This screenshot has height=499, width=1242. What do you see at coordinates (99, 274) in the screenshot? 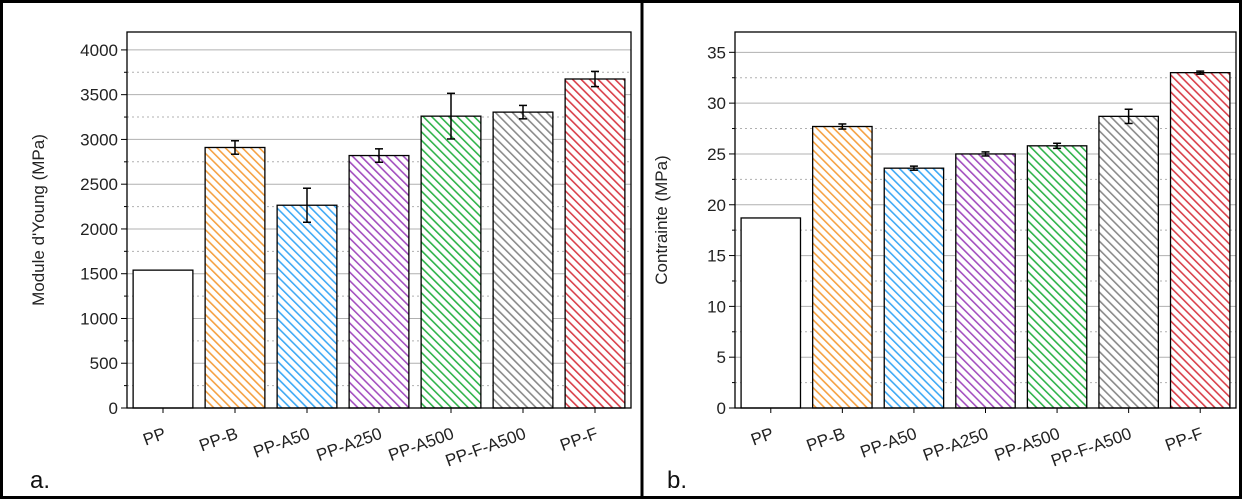
I see `y-tick-label: 1500` at bounding box center [99, 274].